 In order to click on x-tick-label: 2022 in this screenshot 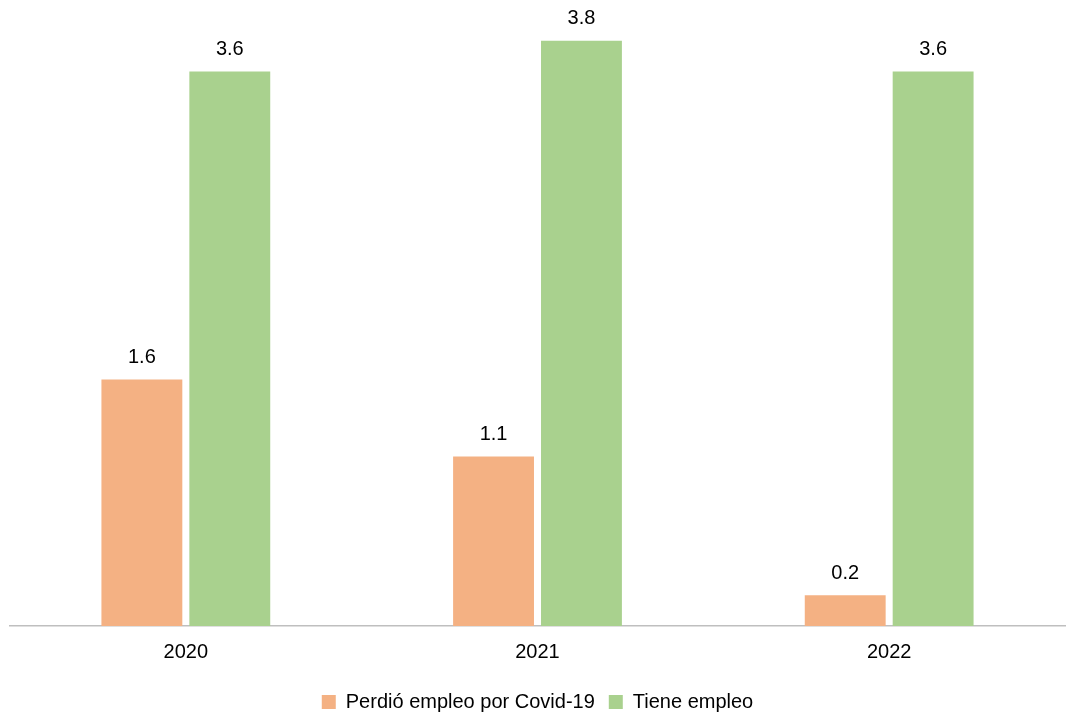, I will do `click(889, 650)`.